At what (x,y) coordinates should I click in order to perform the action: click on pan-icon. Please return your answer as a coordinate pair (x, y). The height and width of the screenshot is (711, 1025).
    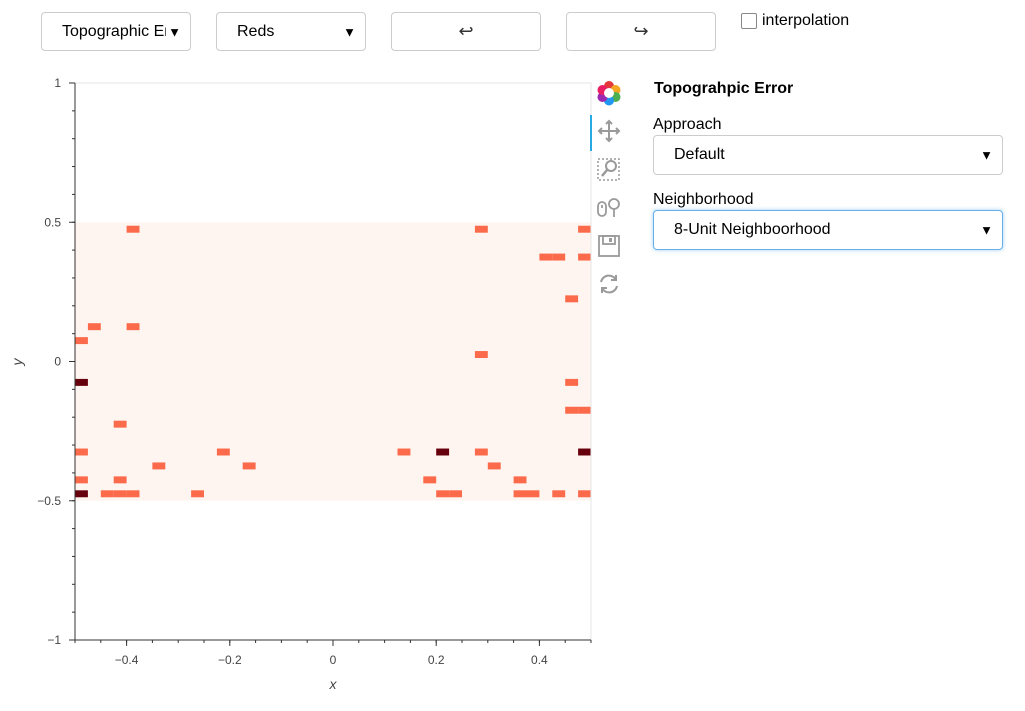
    Looking at the image, I should click on (609, 131).